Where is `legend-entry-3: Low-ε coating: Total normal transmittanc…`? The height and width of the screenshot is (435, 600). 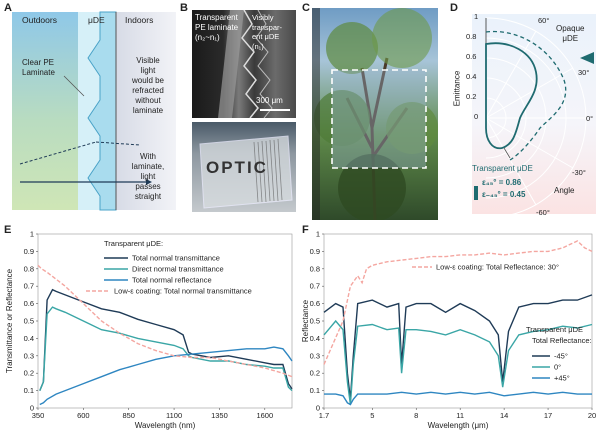
legend-entry-3: Low-ε coating: Total normal transmittanc… is located at coordinates (183, 291).